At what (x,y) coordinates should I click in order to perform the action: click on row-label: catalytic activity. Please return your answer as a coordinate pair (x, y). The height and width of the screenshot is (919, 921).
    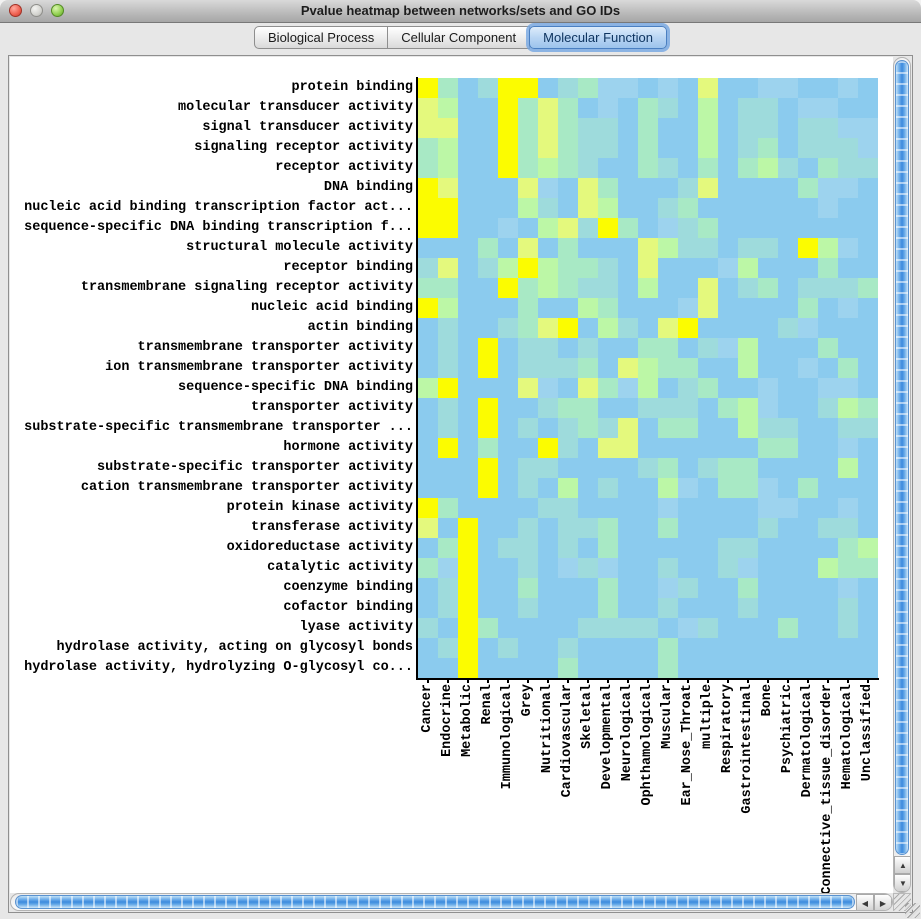
    Looking at the image, I should click on (340, 567).